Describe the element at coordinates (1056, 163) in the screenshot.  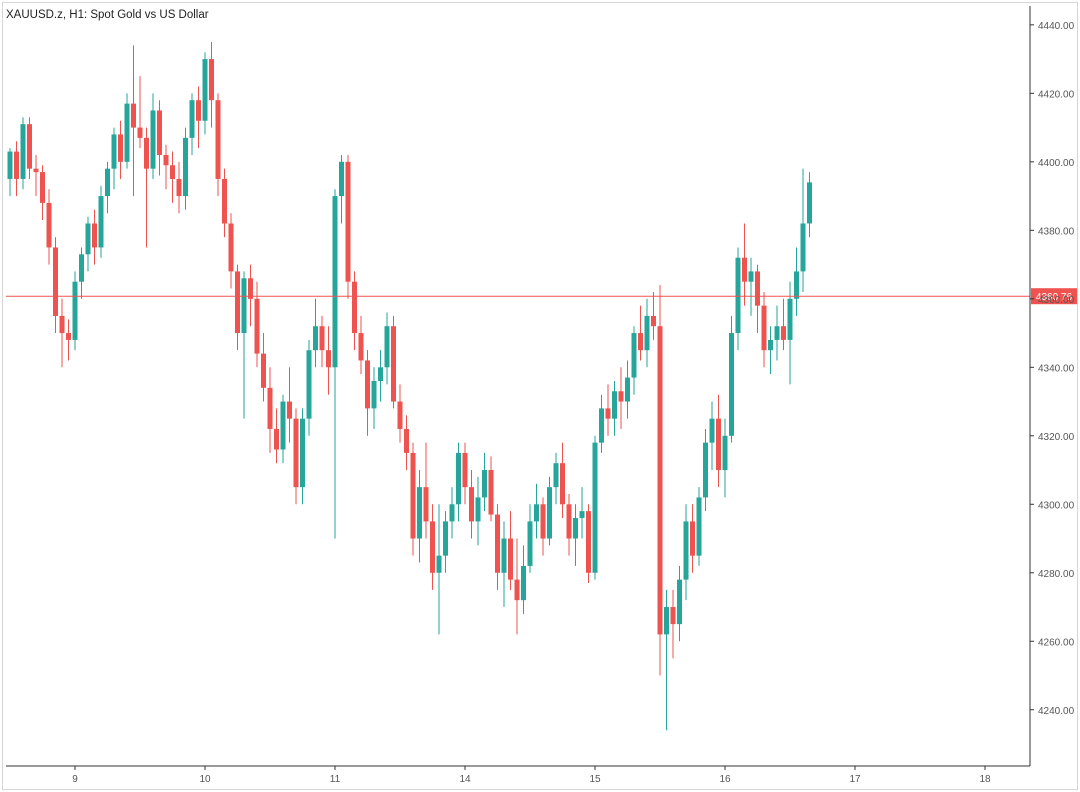
I see `y-tick-label: 4400.00` at that location.